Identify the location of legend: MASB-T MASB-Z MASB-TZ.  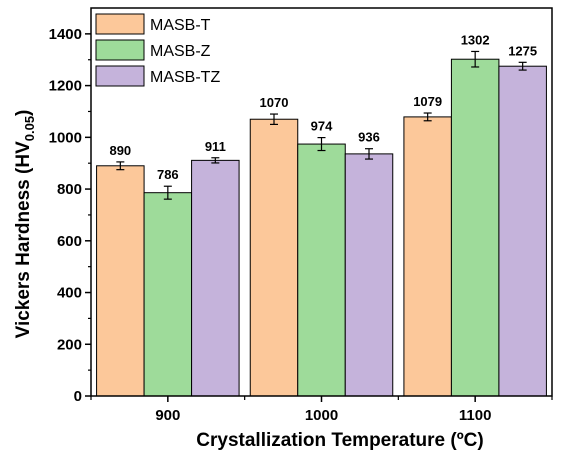
(157, 50).